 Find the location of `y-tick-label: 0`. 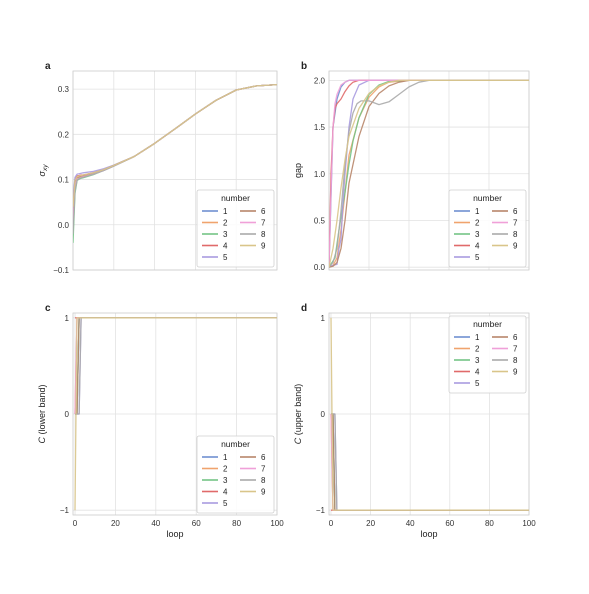

y-tick-label: 0 is located at coordinates (67, 414).